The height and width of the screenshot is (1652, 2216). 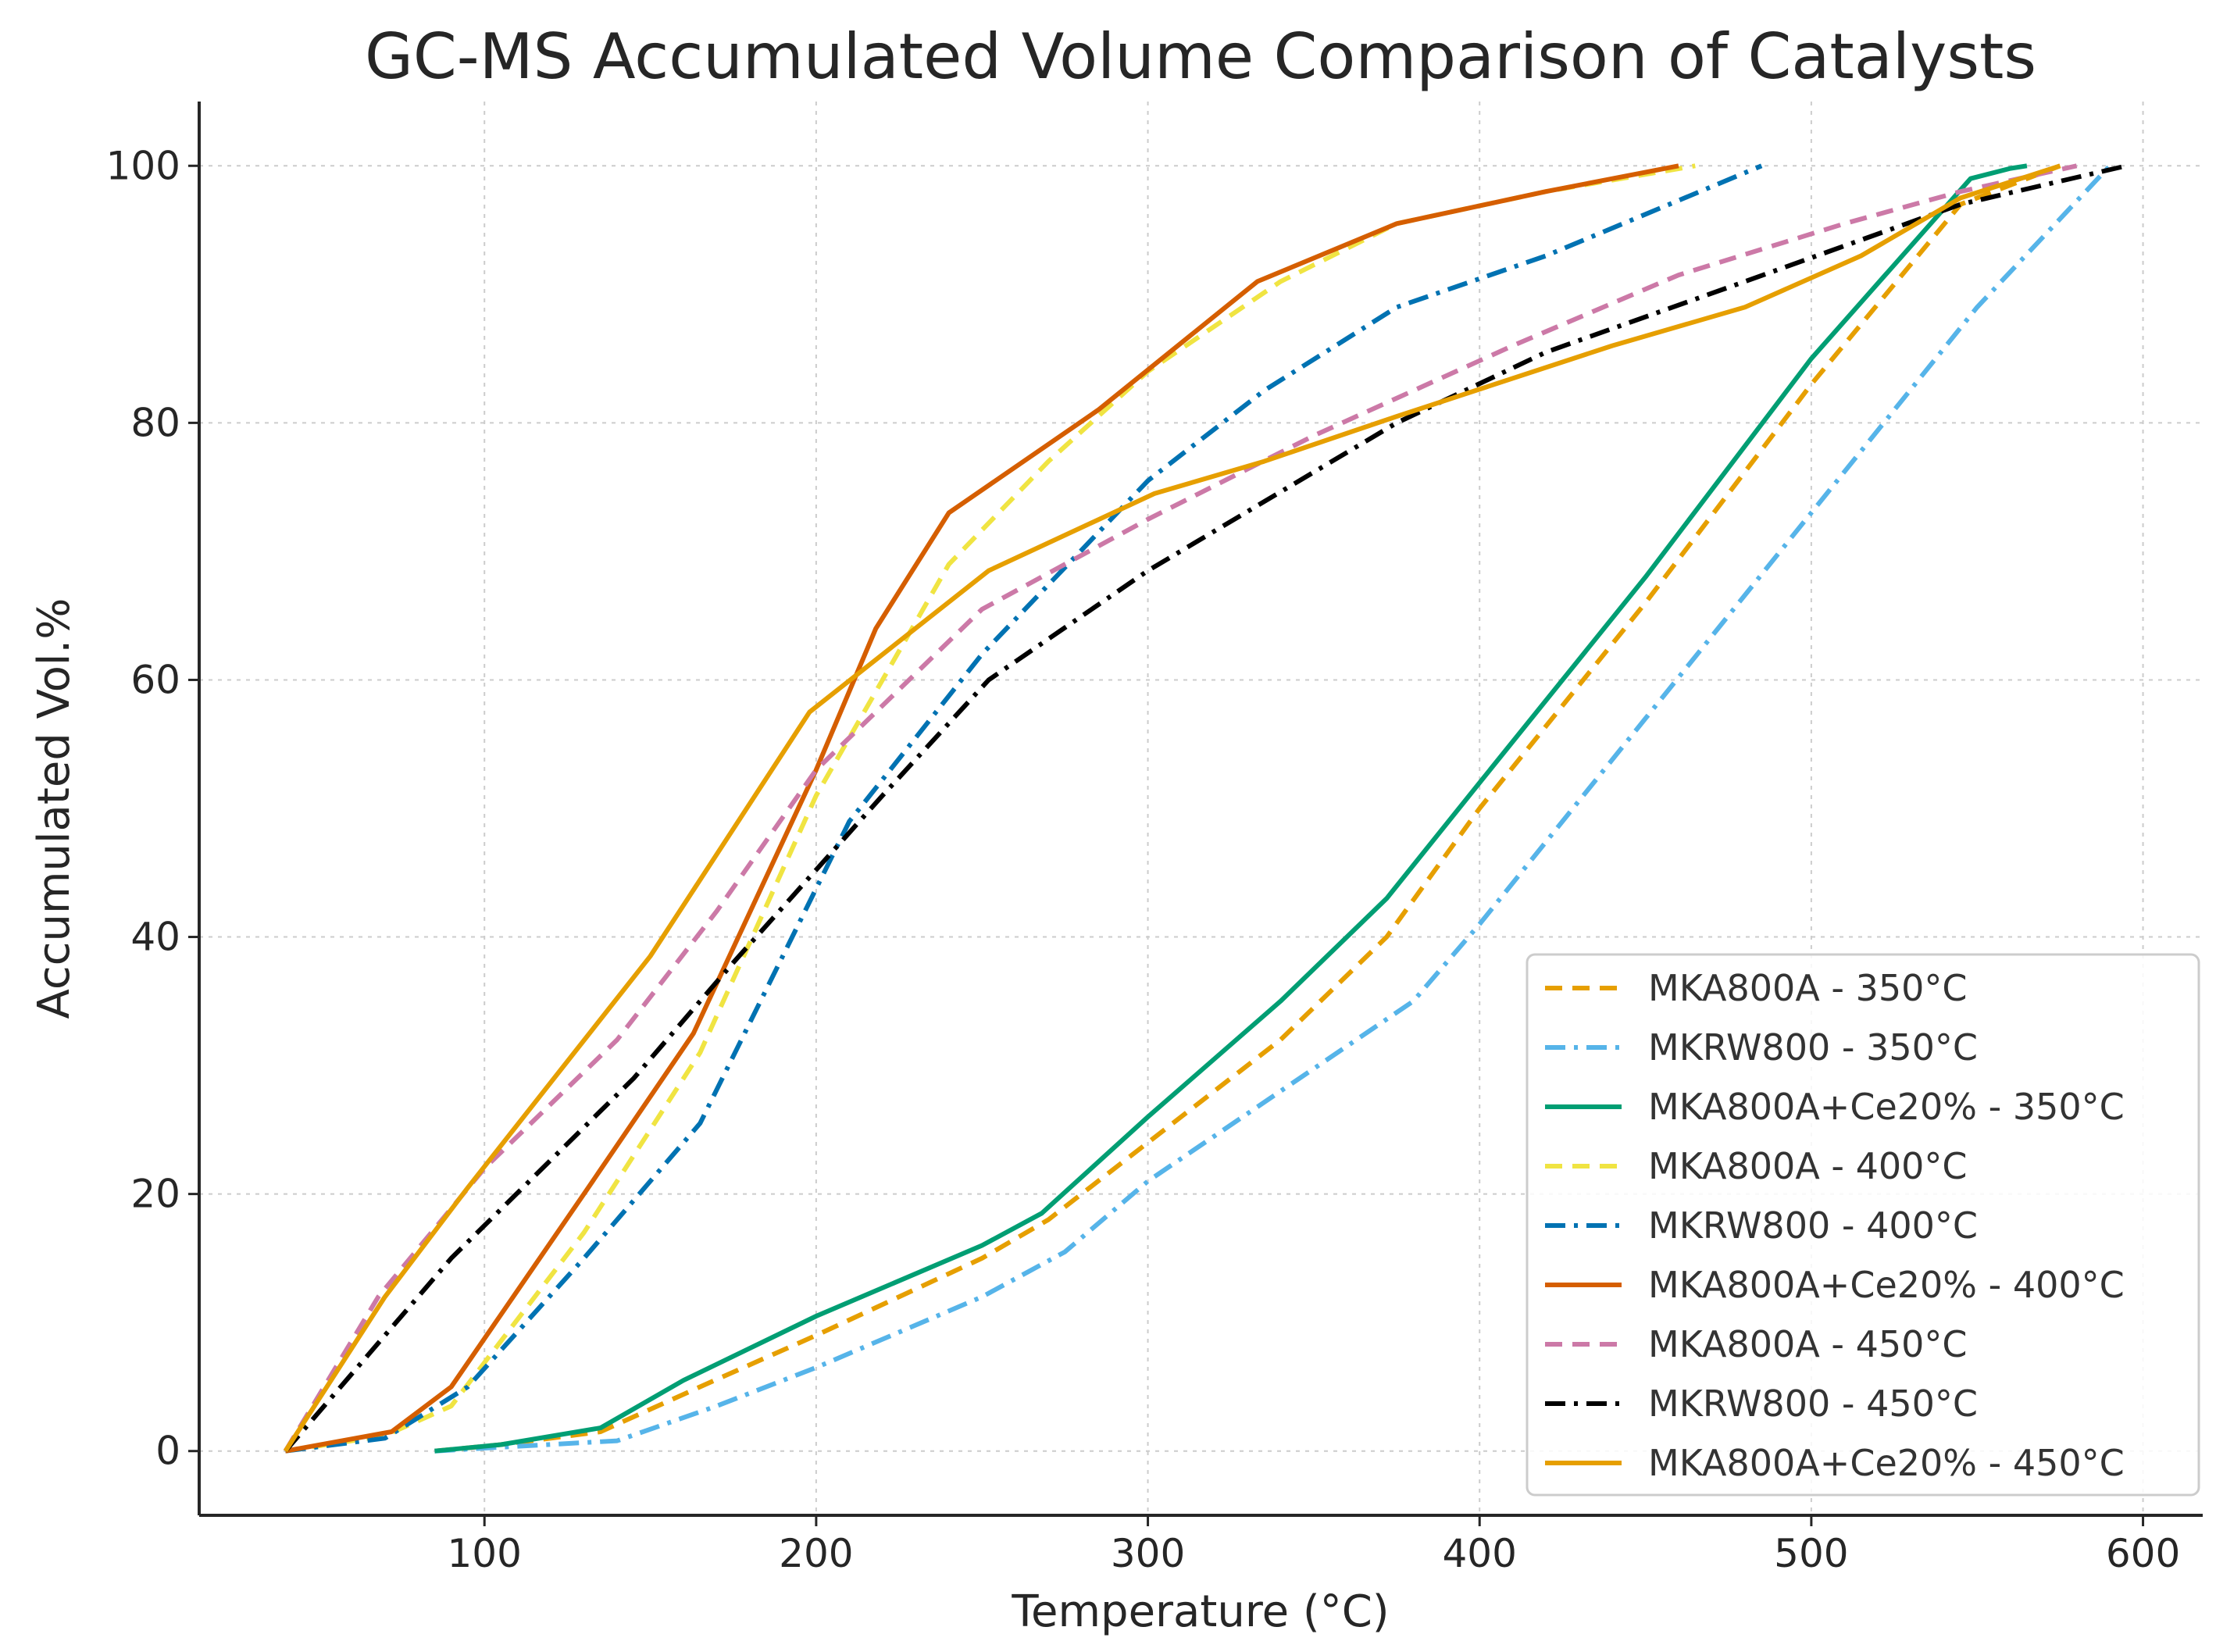 I want to click on legend-label: MKA800A - 350°C, so click(x=1808, y=988).